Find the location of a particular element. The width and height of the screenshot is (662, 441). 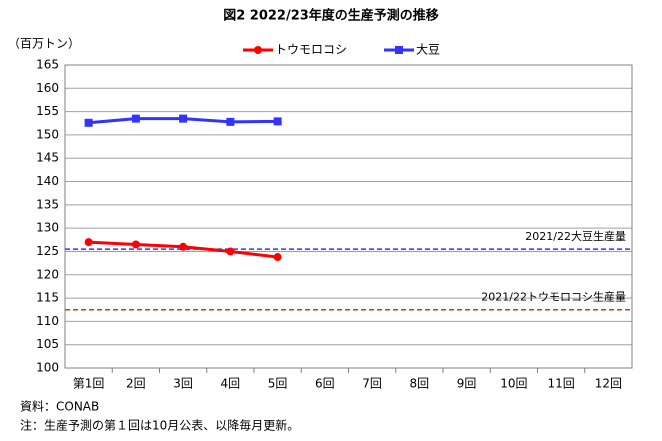

x-tick-label: 3回 is located at coordinates (183, 384).